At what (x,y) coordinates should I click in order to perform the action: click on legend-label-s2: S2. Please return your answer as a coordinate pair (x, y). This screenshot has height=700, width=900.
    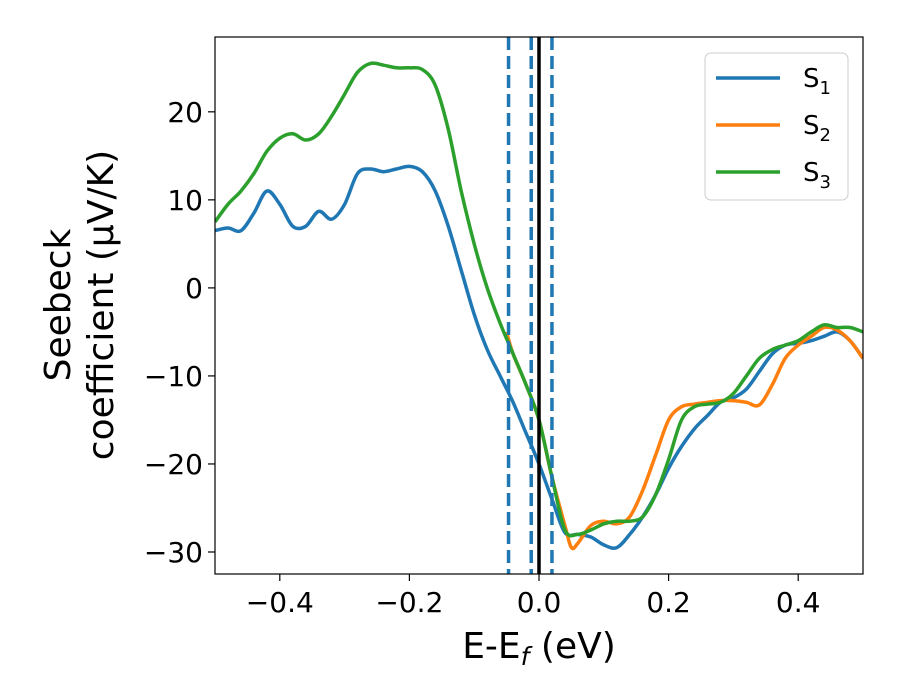
    Looking at the image, I should click on (817, 128).